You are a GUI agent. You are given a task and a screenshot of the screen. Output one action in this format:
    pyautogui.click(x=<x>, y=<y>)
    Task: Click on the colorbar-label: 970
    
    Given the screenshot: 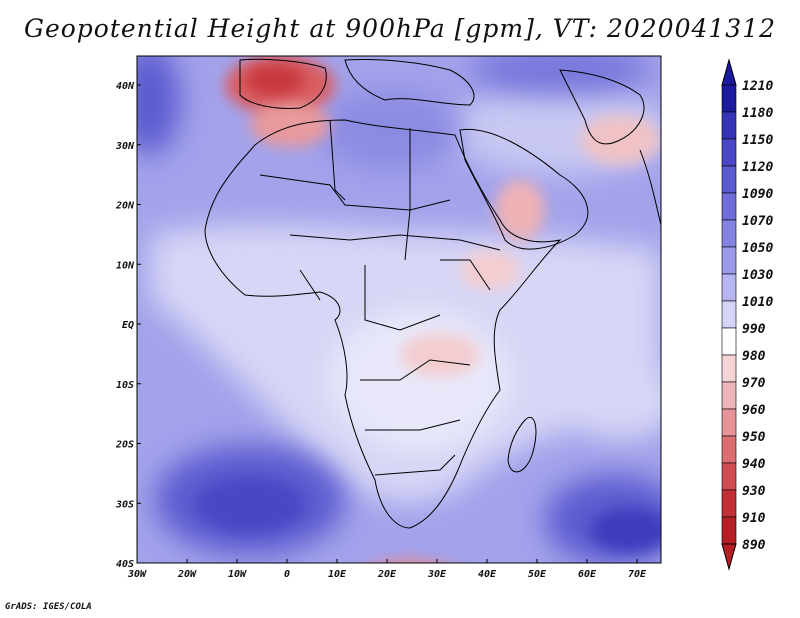 What is the action you would take?
    pyautogui.click(x=754, y=383)
    